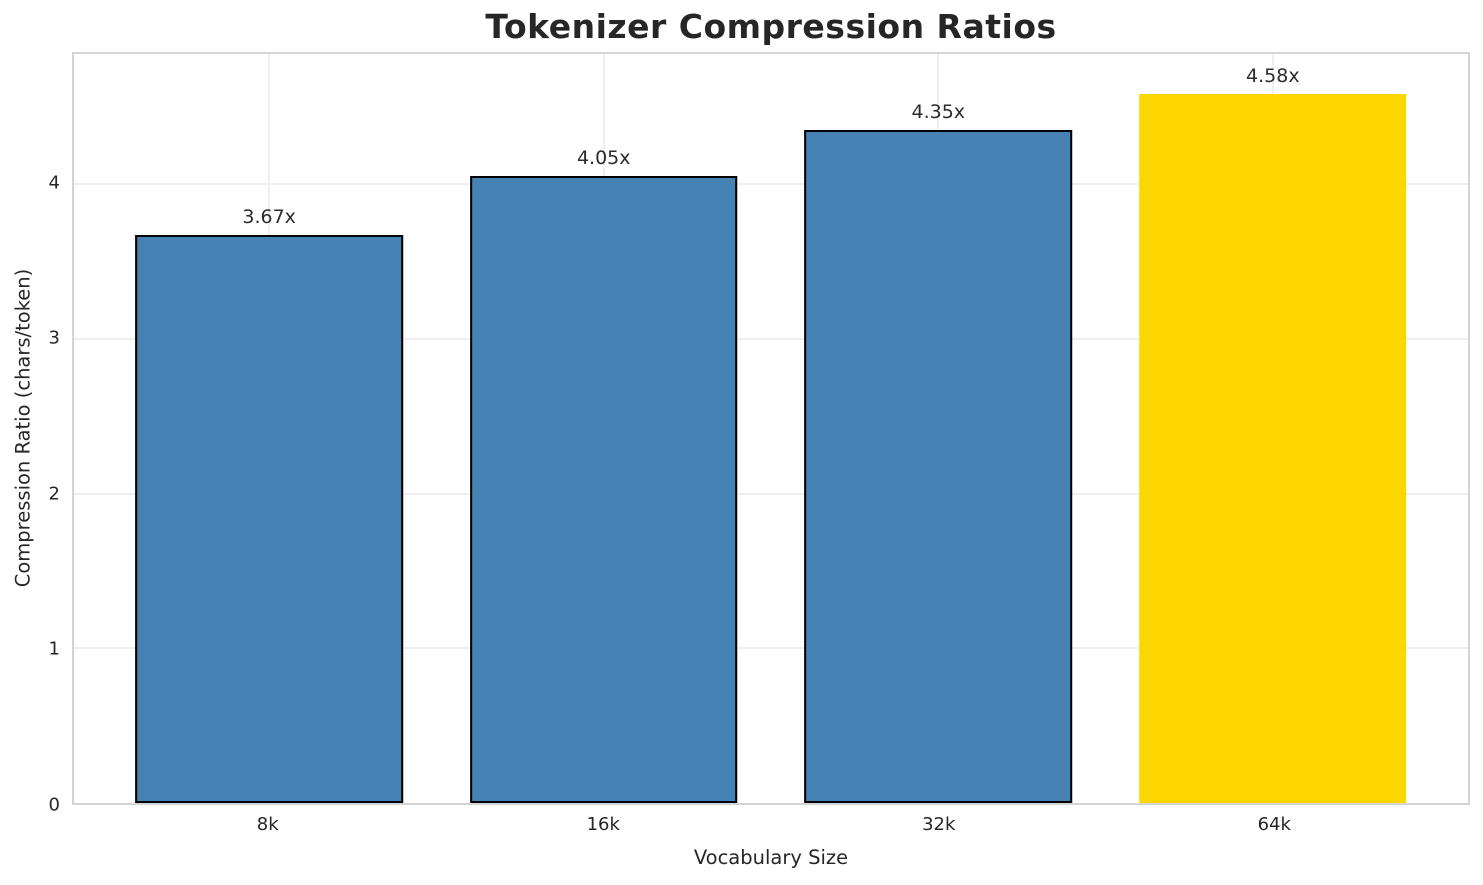 The width and height of the screenshot is (1483, 885). Describe the element at coordinates (54, 338) in the screenshot. I see `y-tick-label-3: 3` at that location.